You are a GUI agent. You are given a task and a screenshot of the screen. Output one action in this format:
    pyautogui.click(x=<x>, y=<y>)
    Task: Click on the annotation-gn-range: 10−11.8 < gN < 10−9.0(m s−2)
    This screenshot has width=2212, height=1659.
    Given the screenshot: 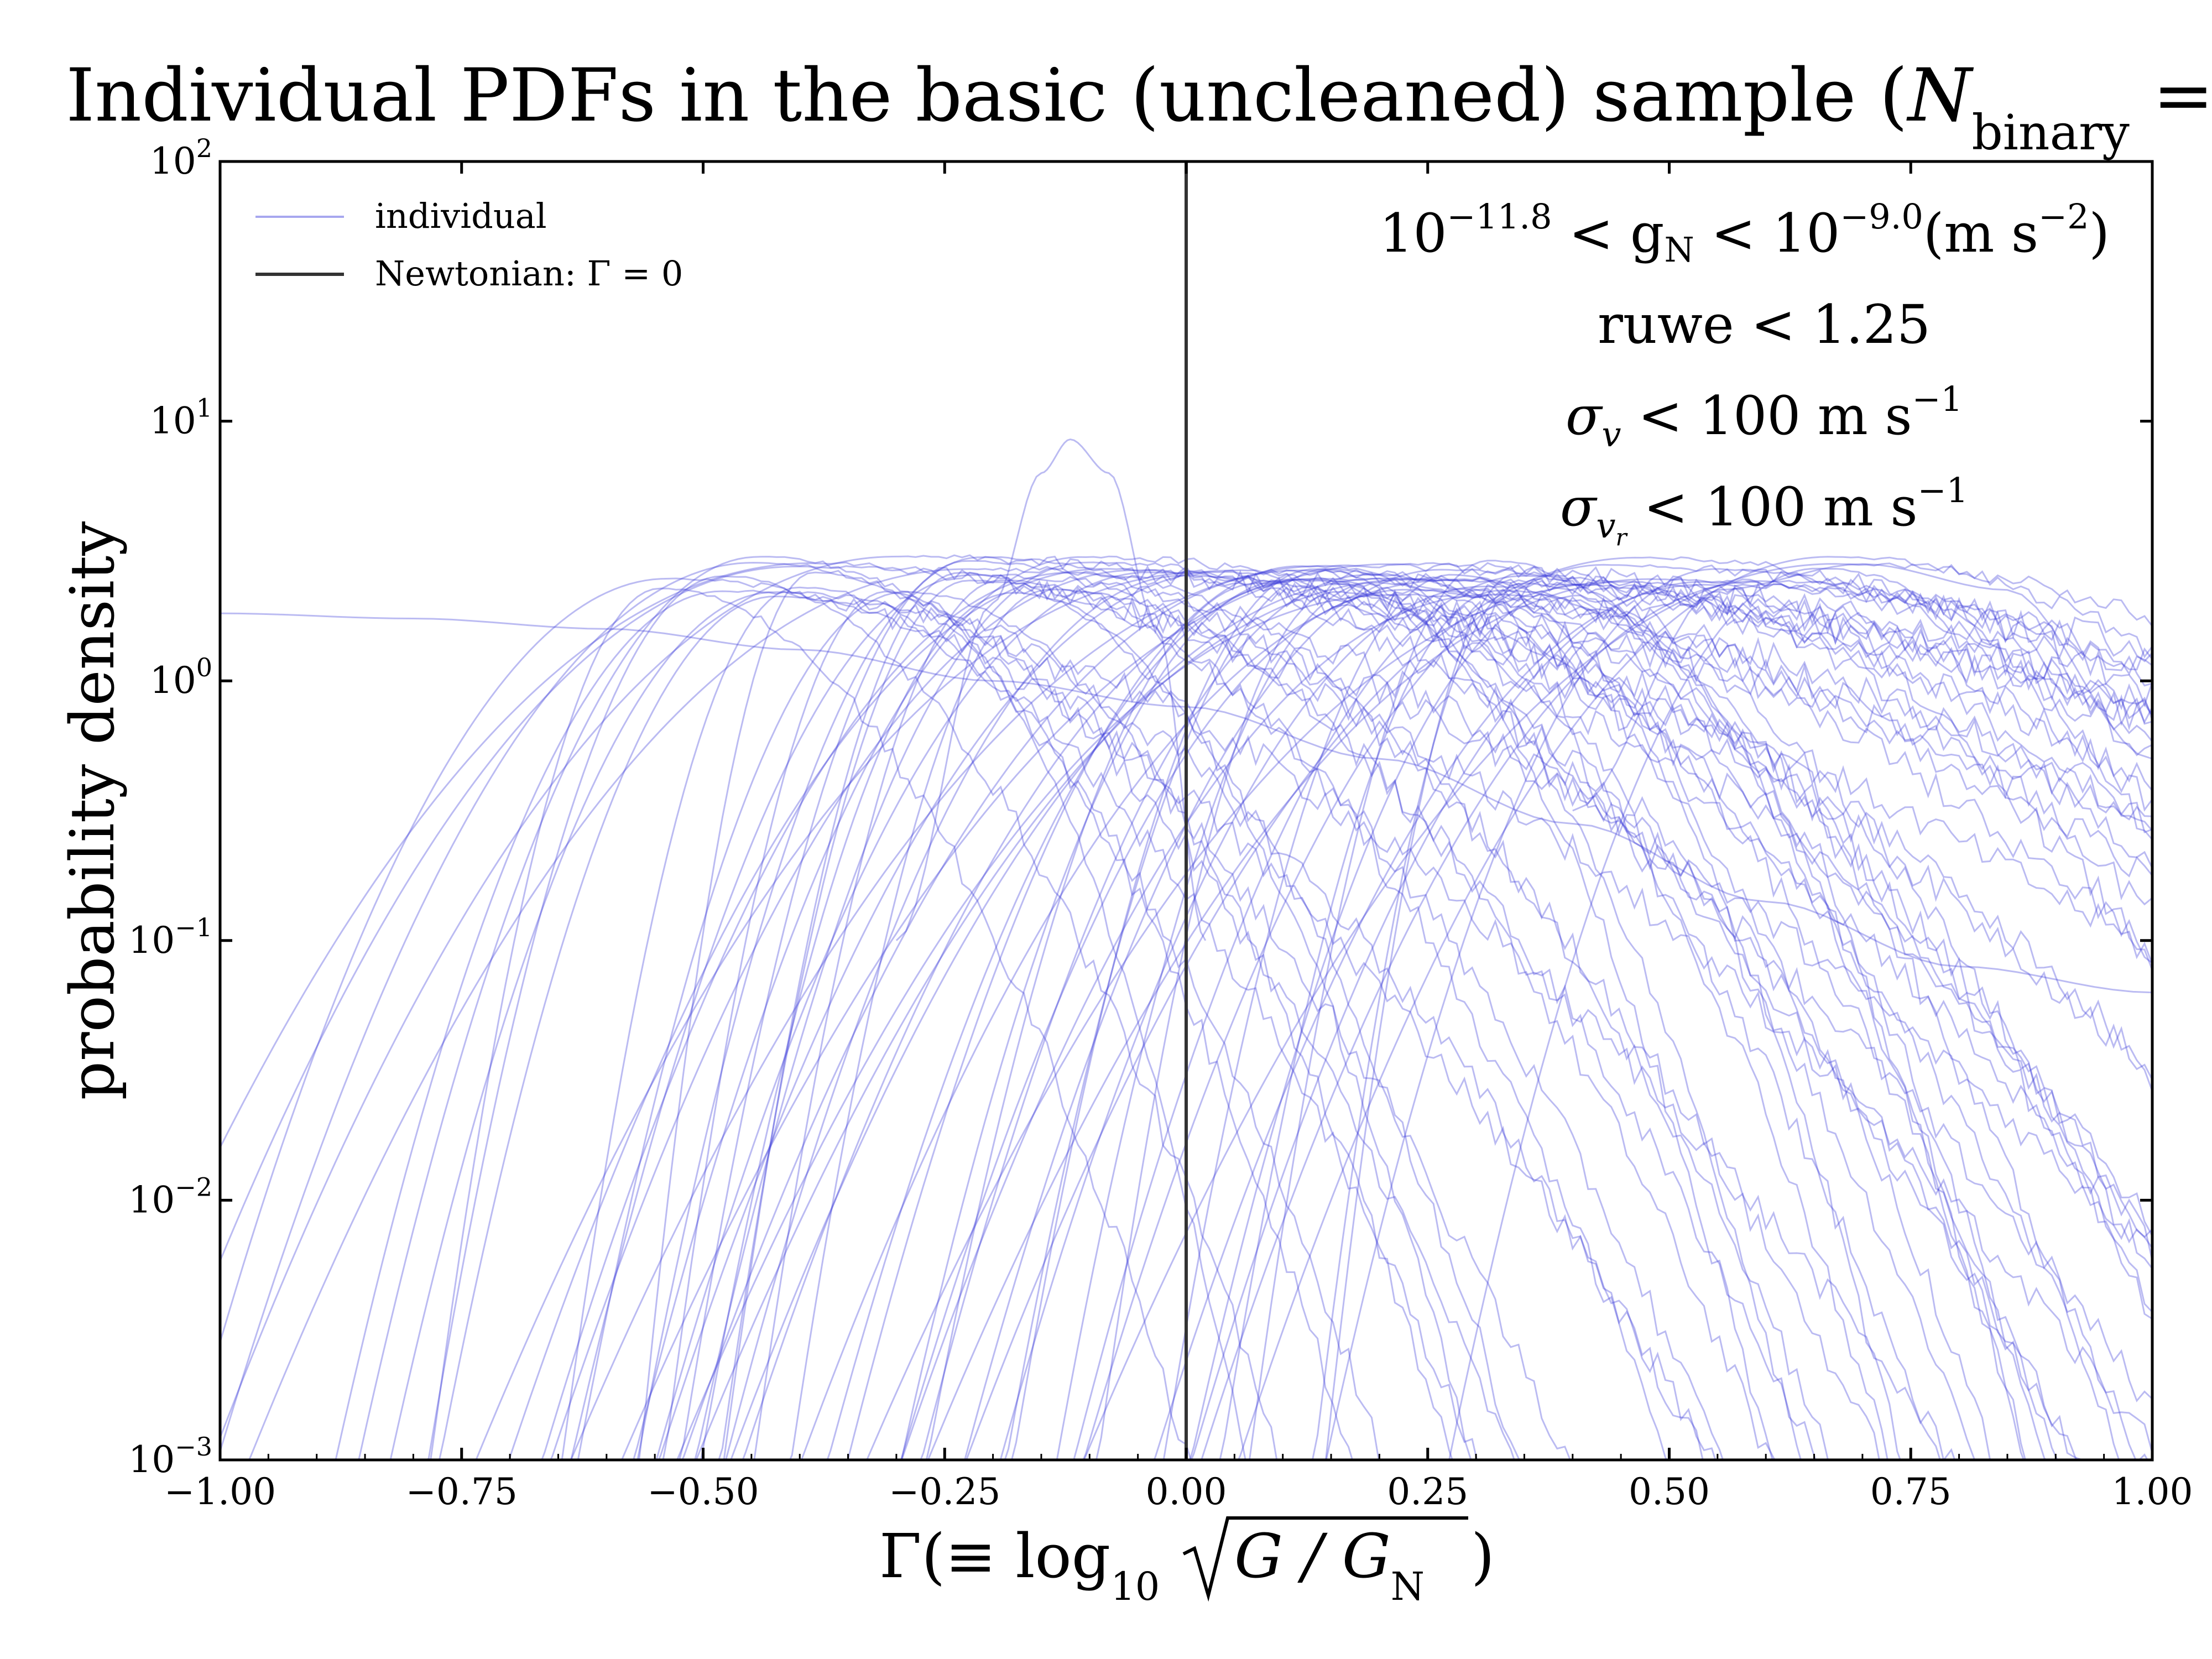 What is the action you would take?
    pyautogui.click(x=1745, y=233)
    